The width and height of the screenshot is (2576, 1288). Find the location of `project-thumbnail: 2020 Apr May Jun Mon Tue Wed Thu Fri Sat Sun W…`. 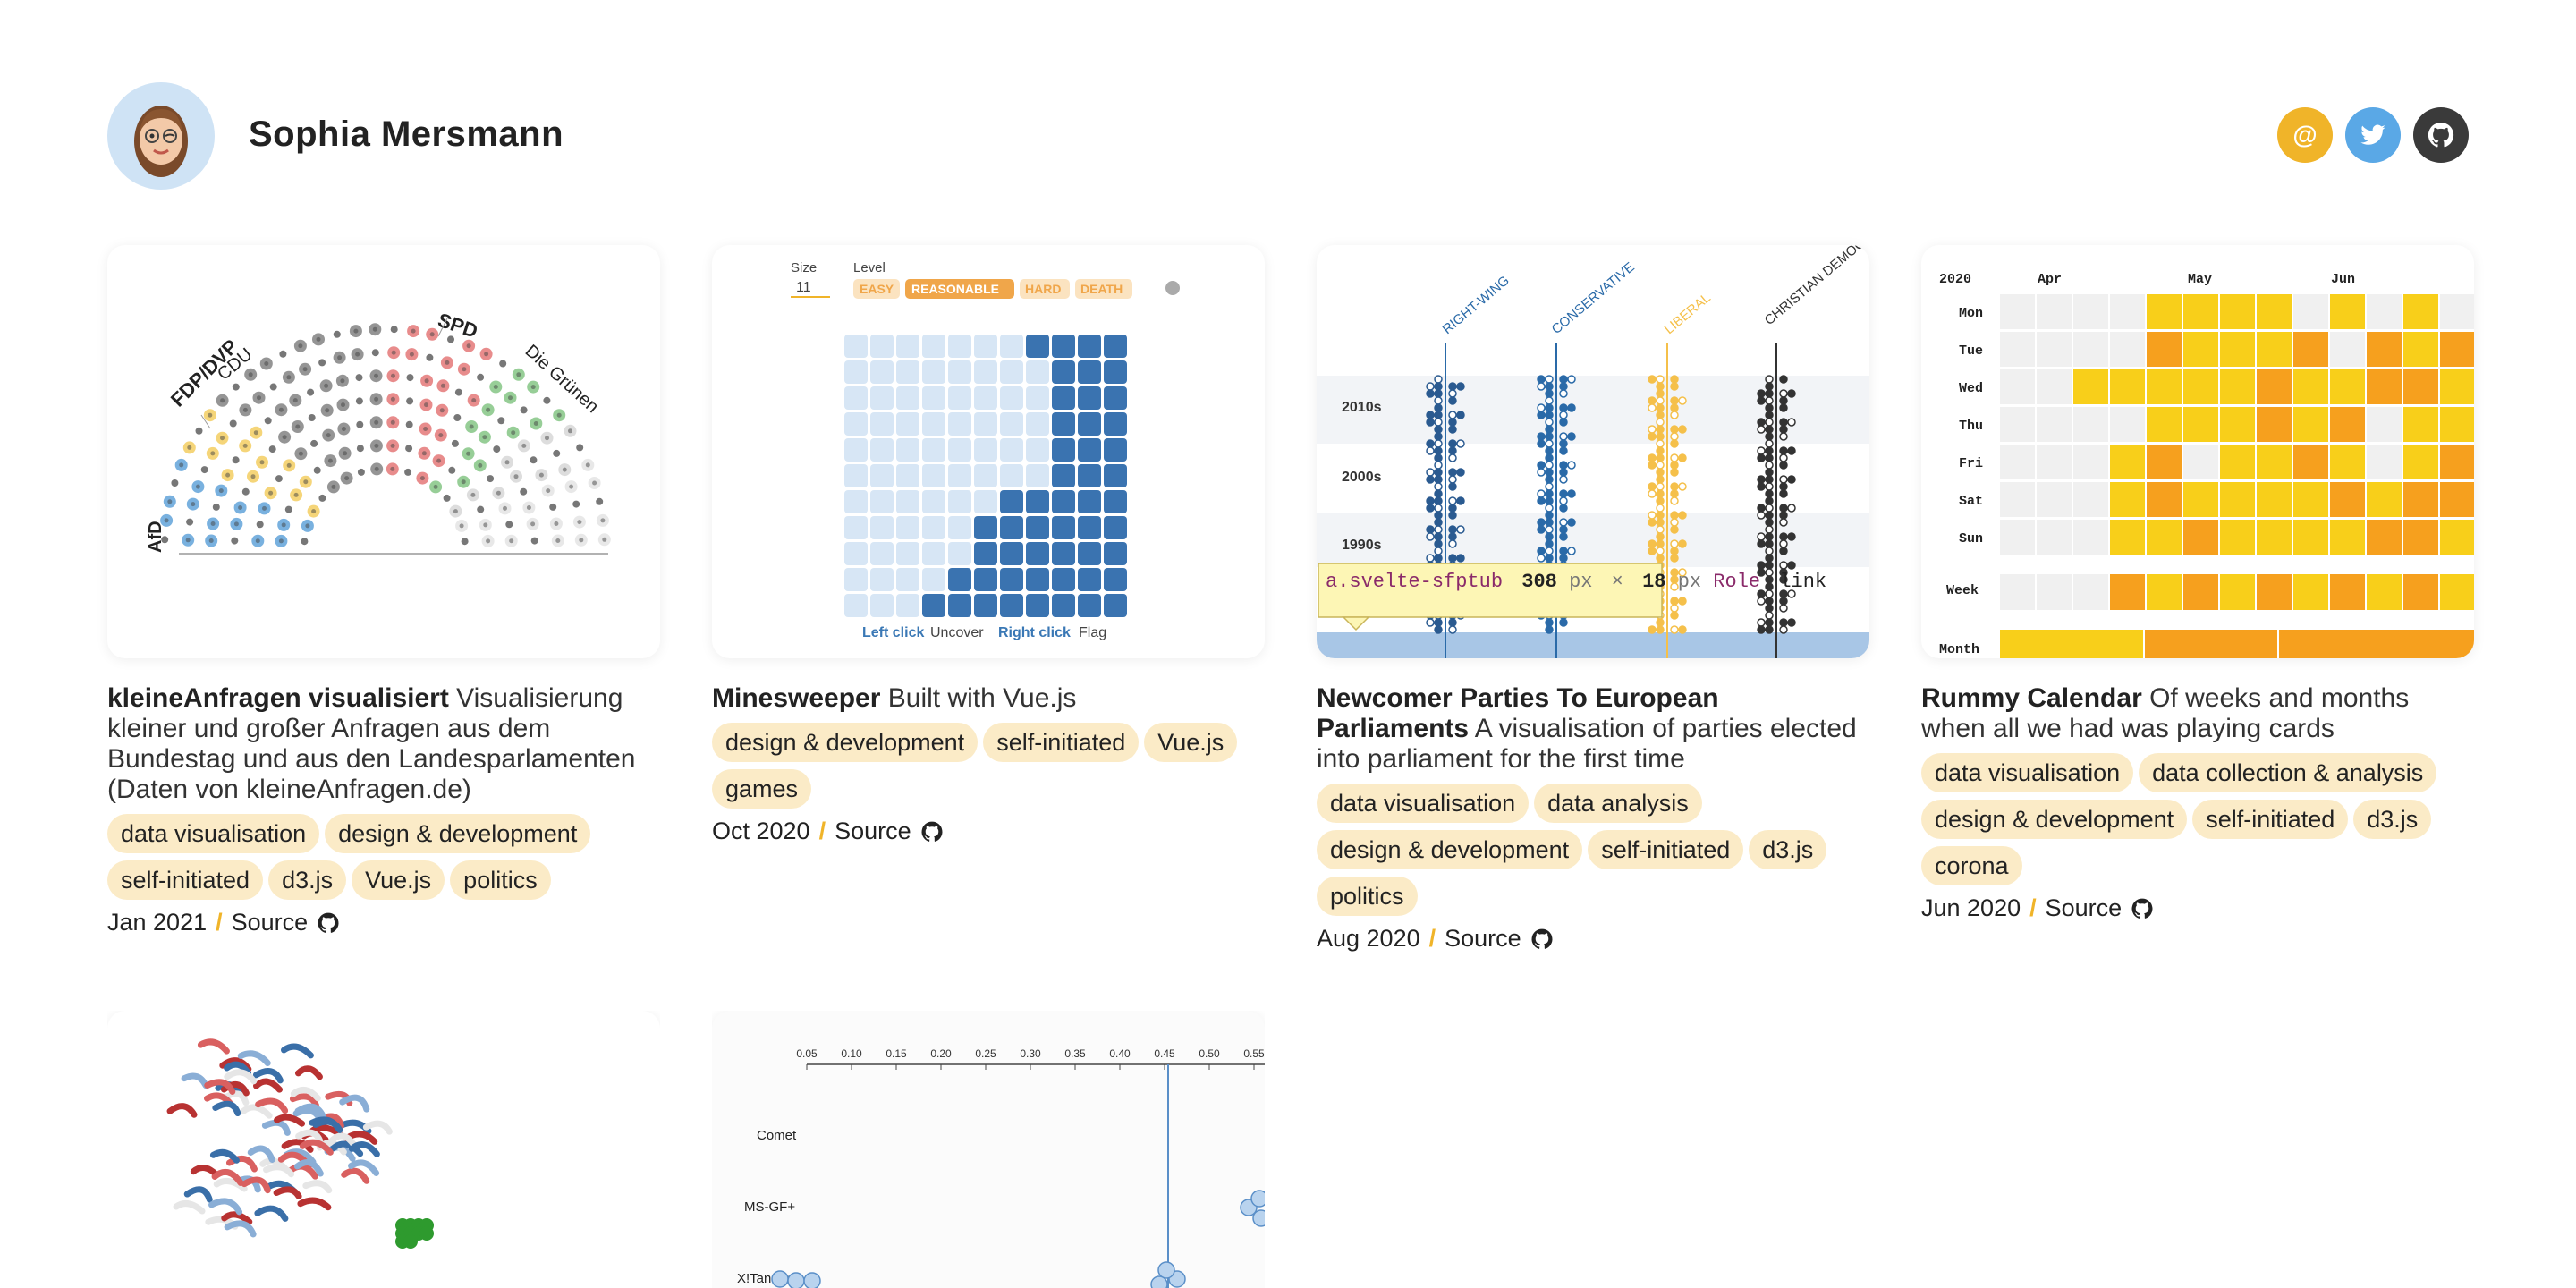

project-thumbnail: 2020 Apr May Jun Mon Tue Wed Thu Fri Sat Sun W… is located at coordinates (2197, 451).